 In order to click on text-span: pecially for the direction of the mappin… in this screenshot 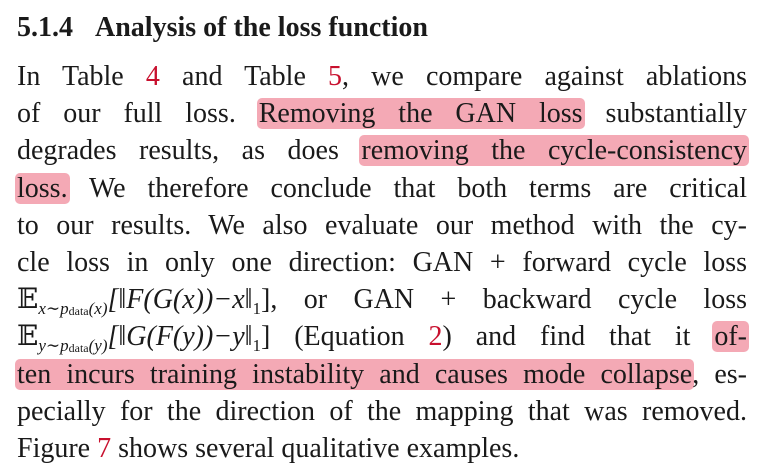, I will do `click(382, 411)`.